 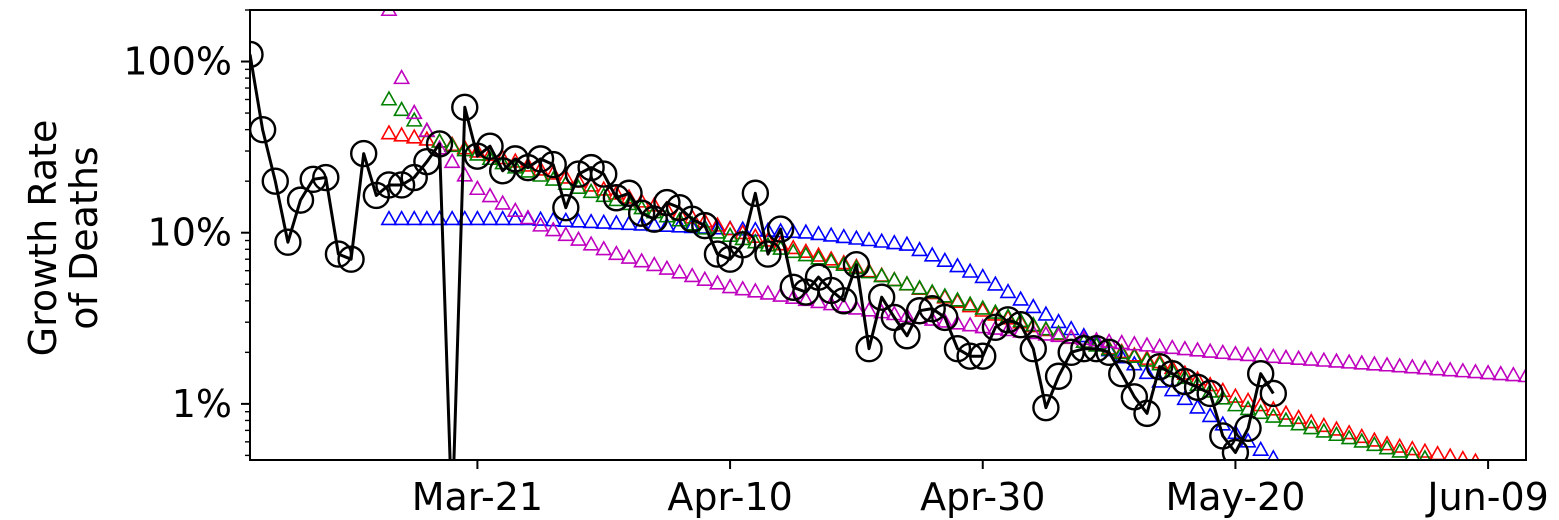 What do you see at coordinates (982, 497) in the screenshot?
I see `x-tick-label: Apr-30` at bounding box center [982, 497].